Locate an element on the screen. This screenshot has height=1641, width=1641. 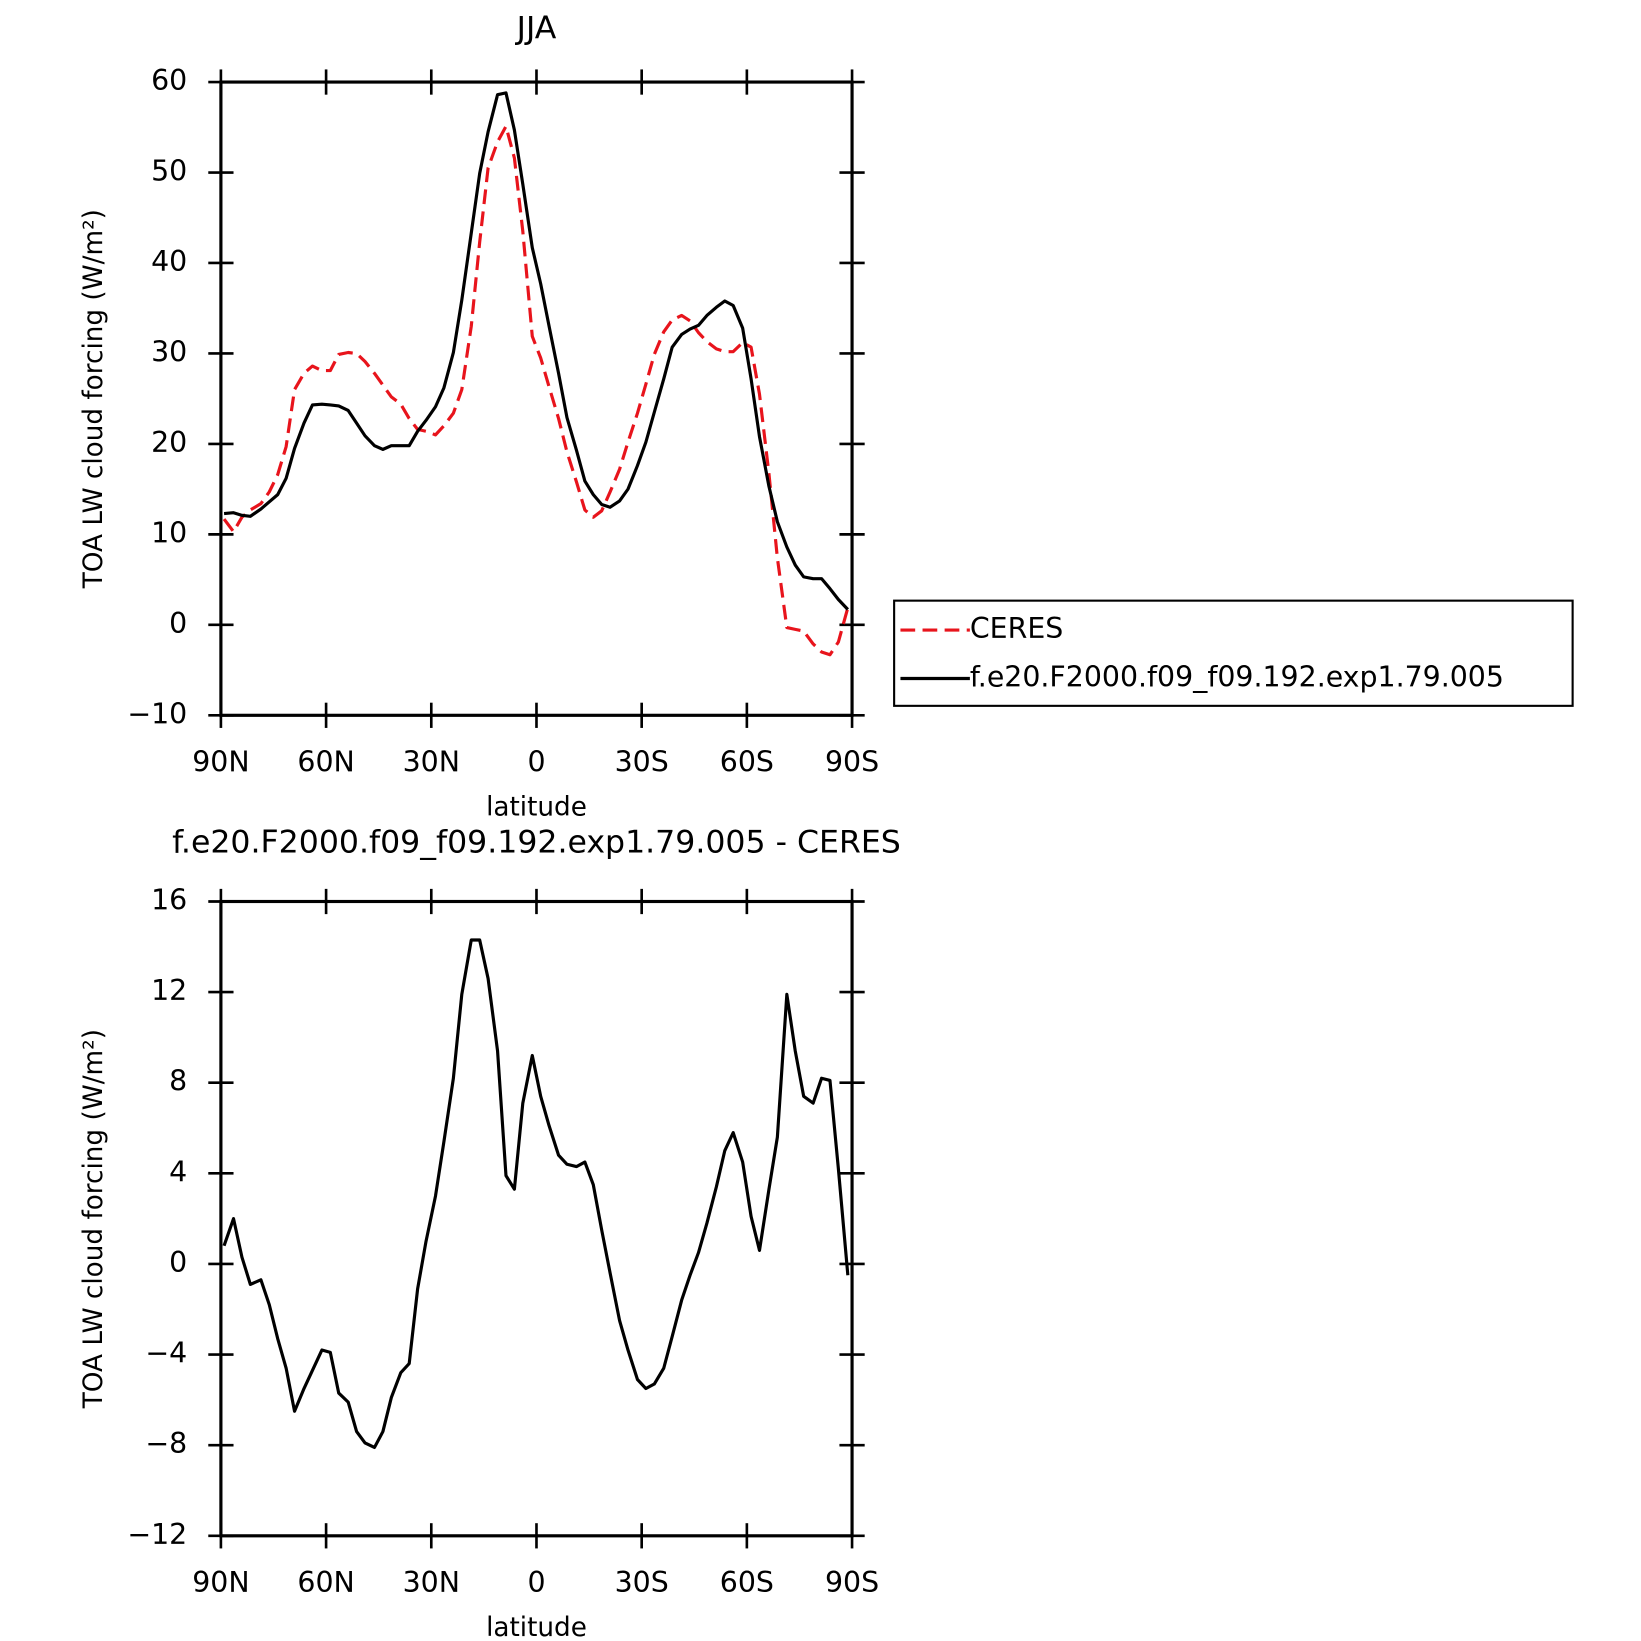
y-tick-label: 50 is located at coordinates (169, 171).